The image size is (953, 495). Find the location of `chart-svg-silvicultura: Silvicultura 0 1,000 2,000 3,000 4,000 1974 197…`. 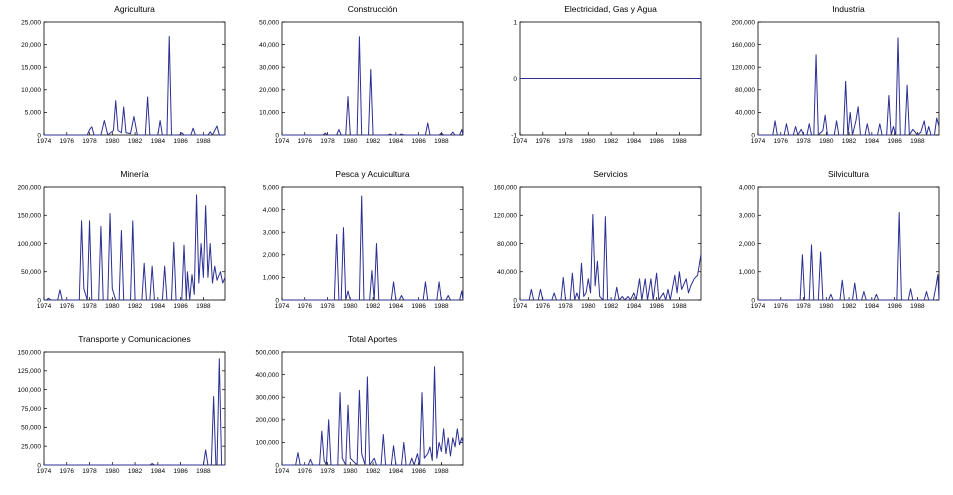

chart-svg-silvicultura: Silvicultura 0 1,000 2,000 3,000 4,000 1974 197… is located at coordinates (839, 239).